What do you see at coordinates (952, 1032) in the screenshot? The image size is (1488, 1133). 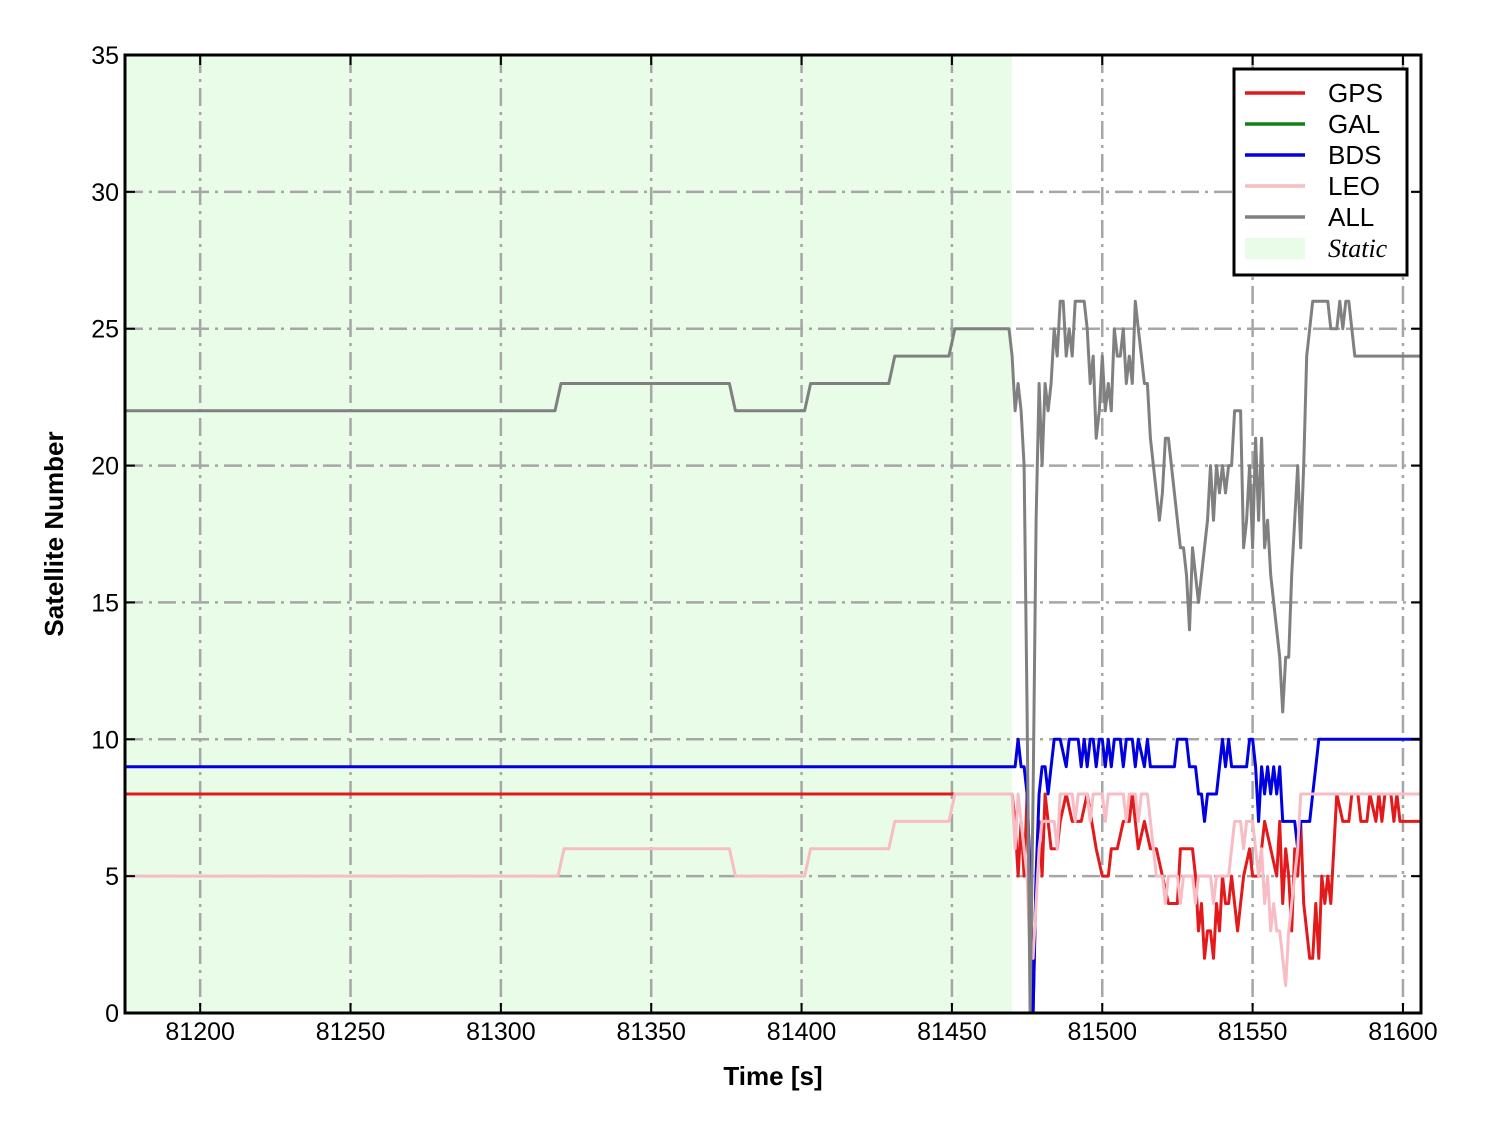 I see `x-tick-label: 81450` at bounding box center [952, 1032].